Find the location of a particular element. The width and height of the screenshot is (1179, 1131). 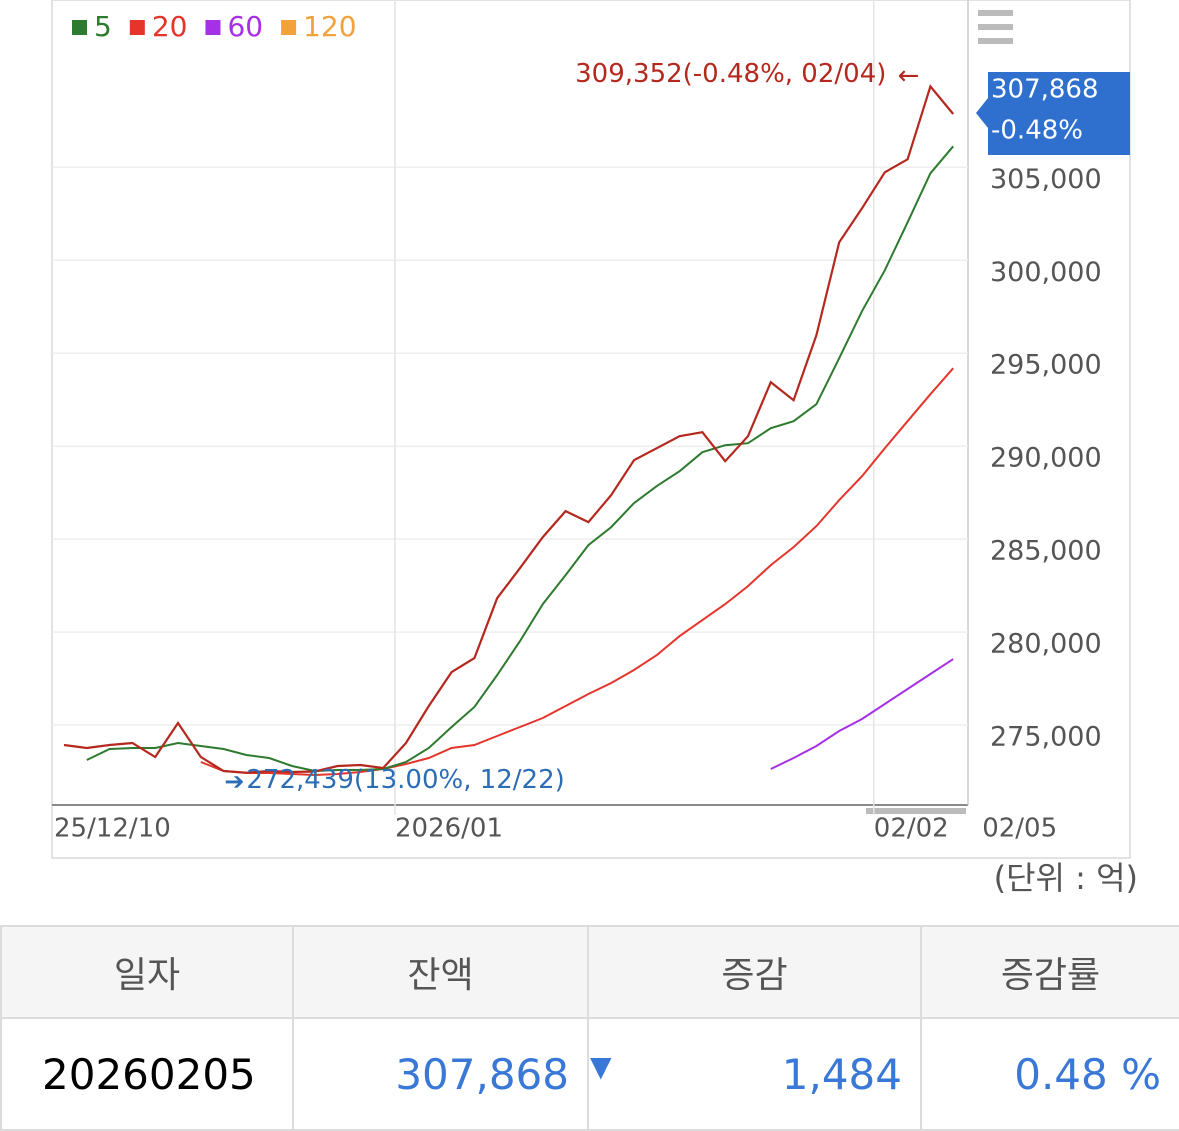

y-tick-label: 280,000 is located at coordinates (1046, 644).